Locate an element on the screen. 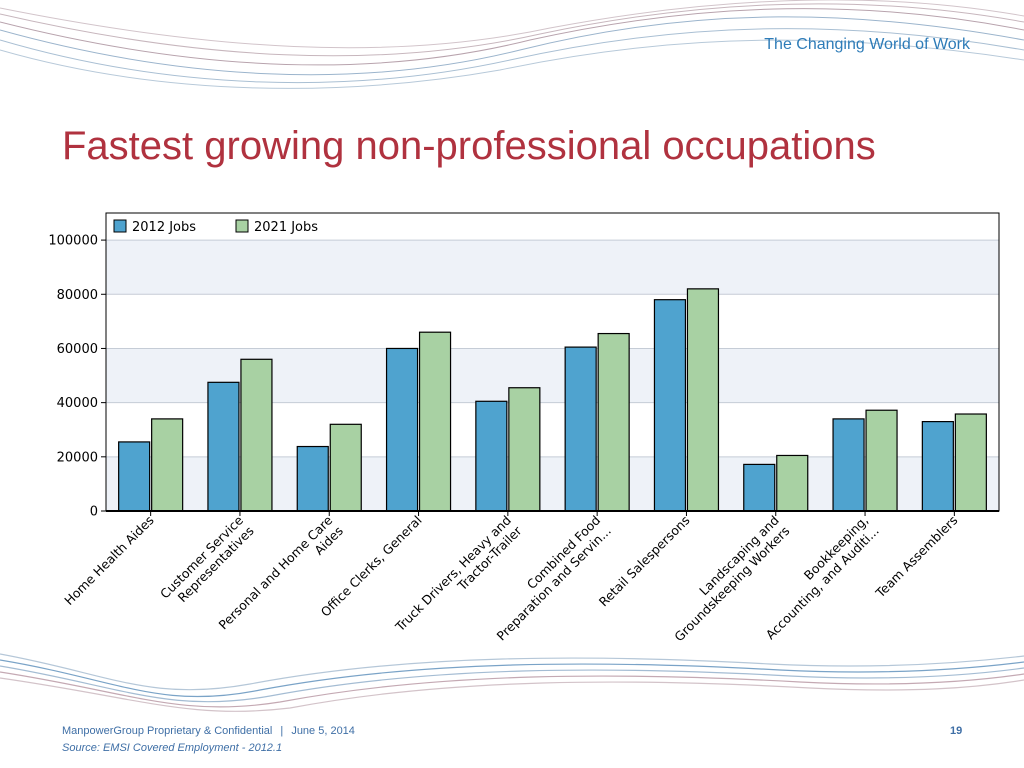  x-tick-label: Team Assemblers is located at coordinates (916, 557).